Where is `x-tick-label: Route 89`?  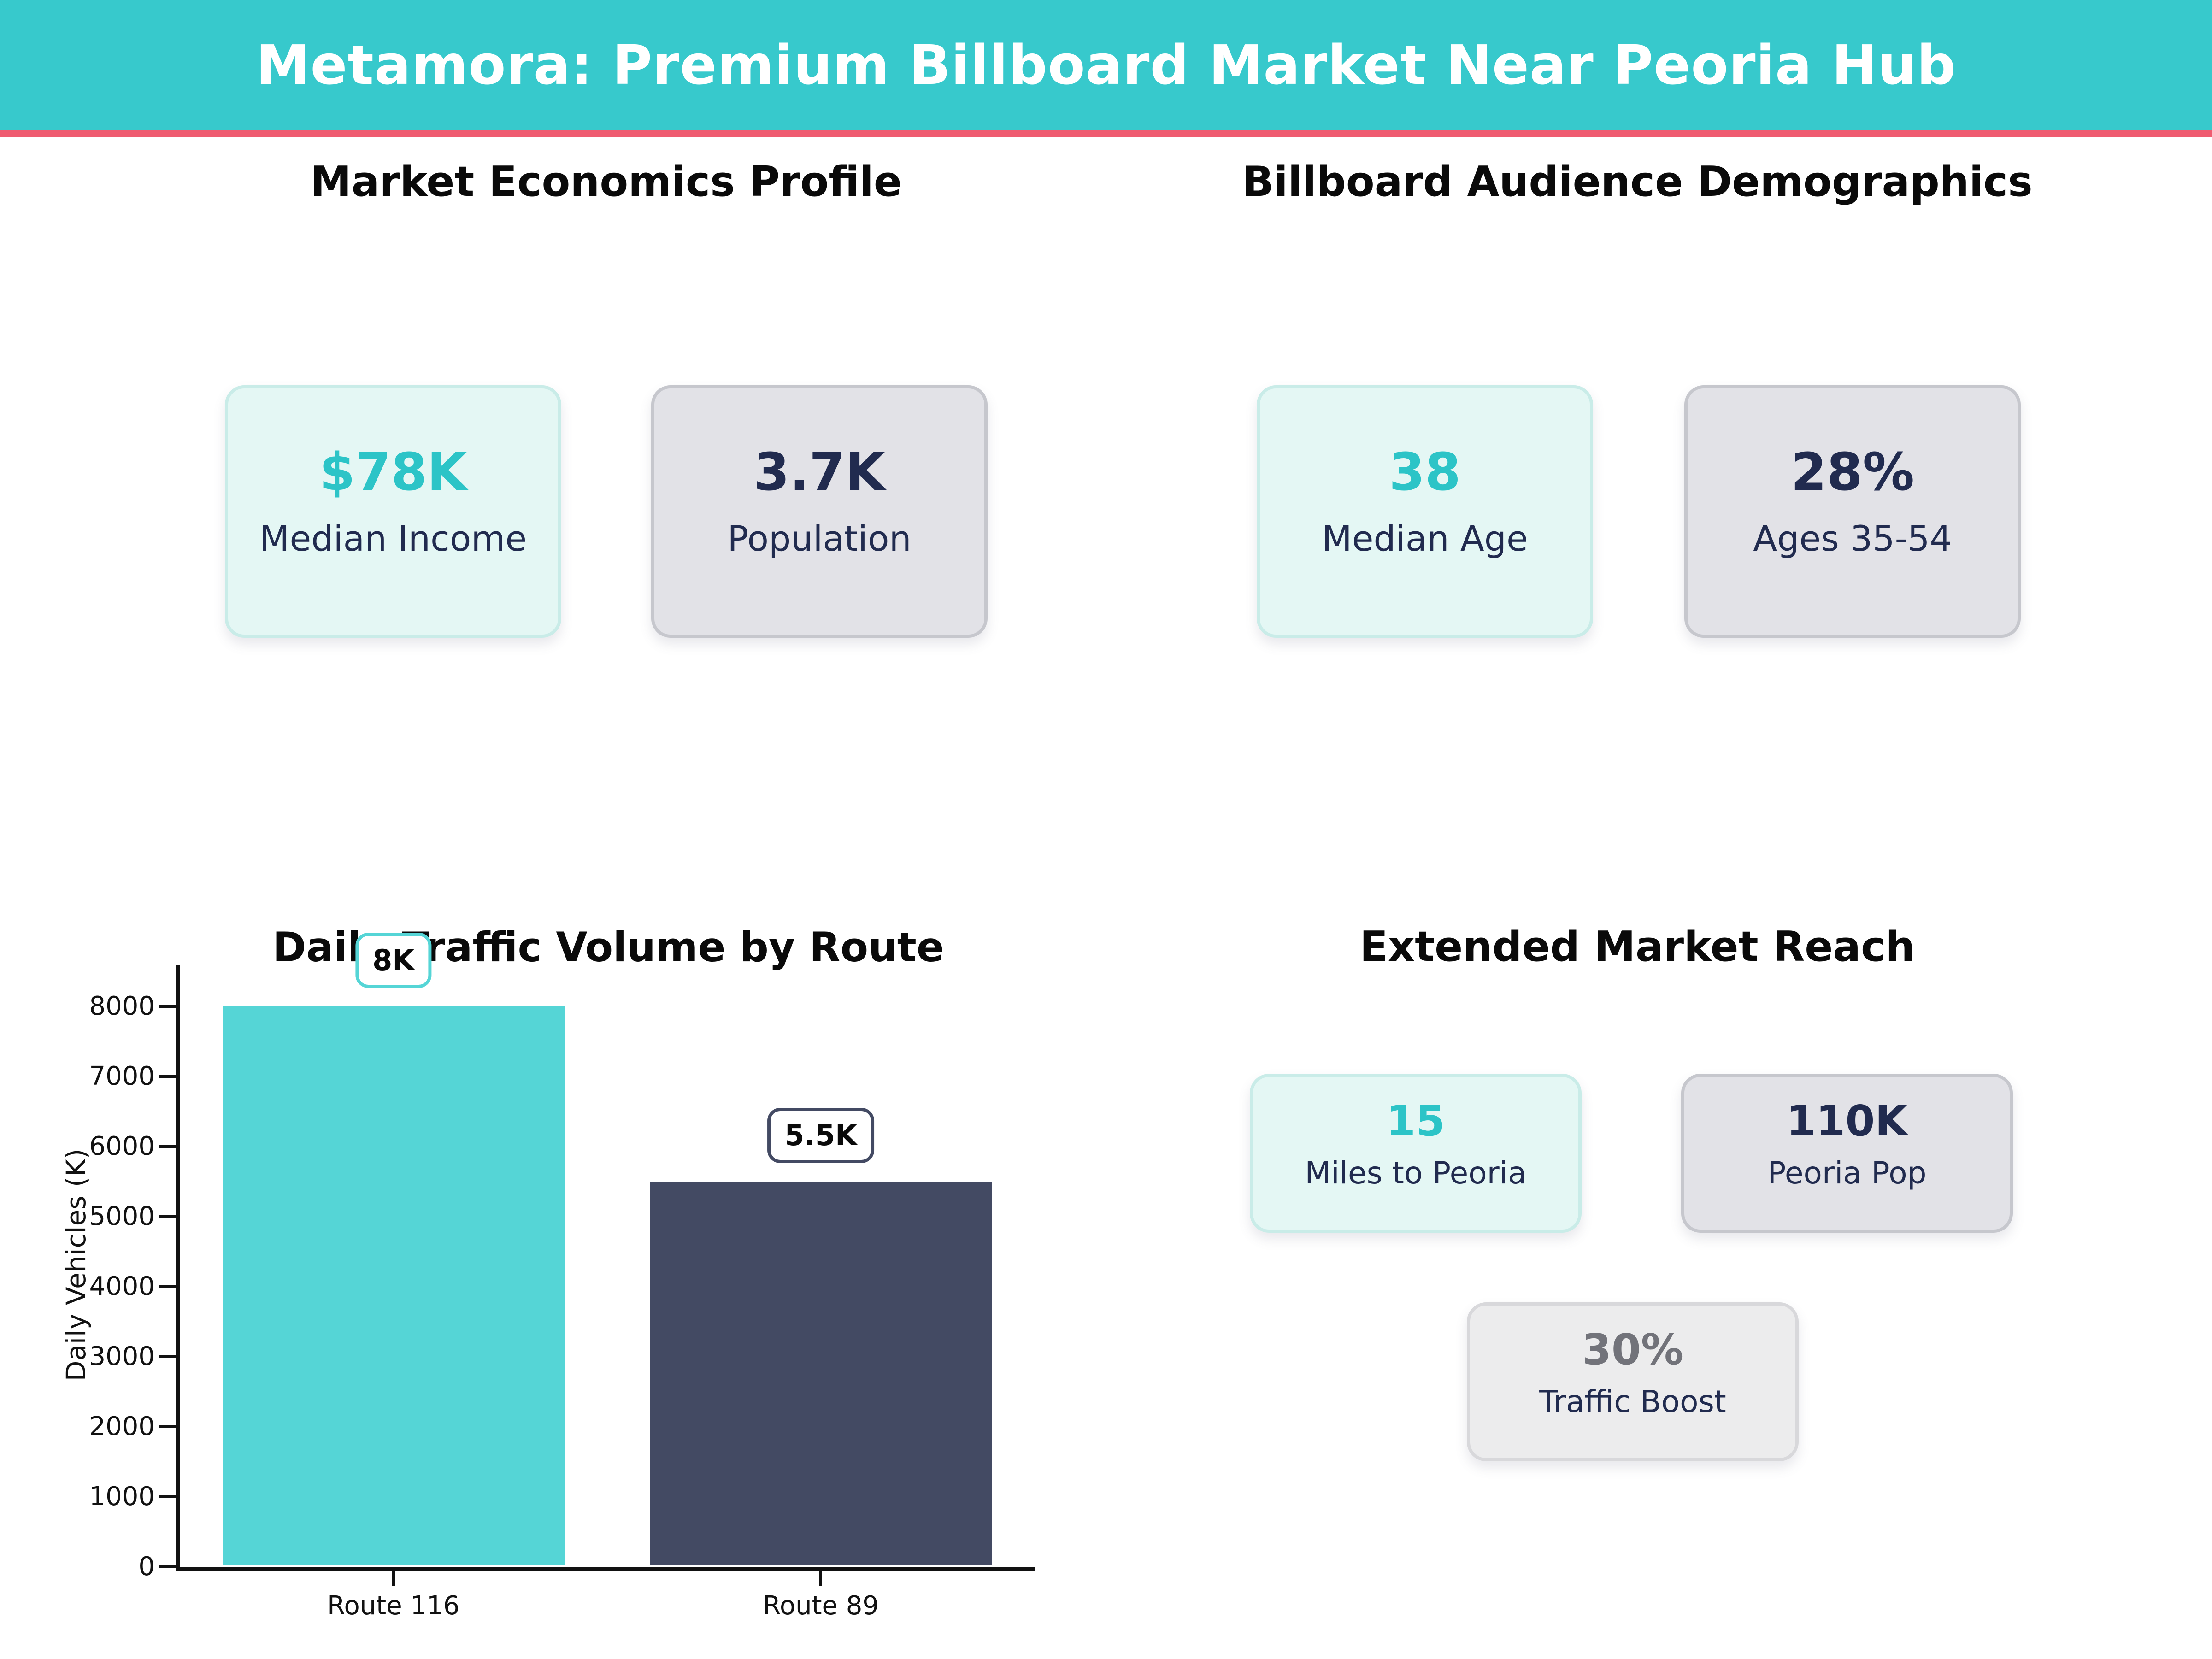
x-tick-label: Route 89 is located at coordinates (821, 1606).